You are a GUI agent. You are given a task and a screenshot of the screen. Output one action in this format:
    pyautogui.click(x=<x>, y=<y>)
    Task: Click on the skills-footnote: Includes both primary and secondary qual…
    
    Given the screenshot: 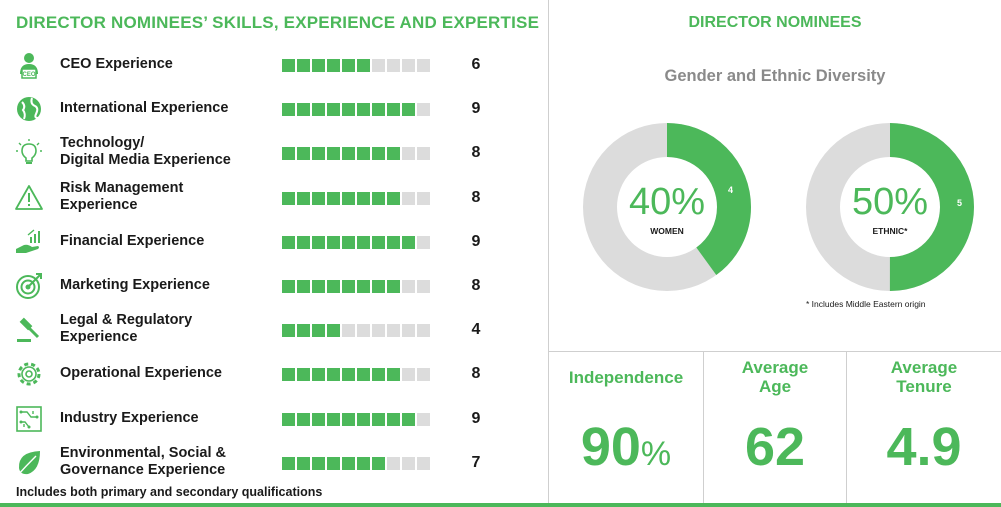 What is the action you would take?
    pyautogui.click(x=169, y=492)
    